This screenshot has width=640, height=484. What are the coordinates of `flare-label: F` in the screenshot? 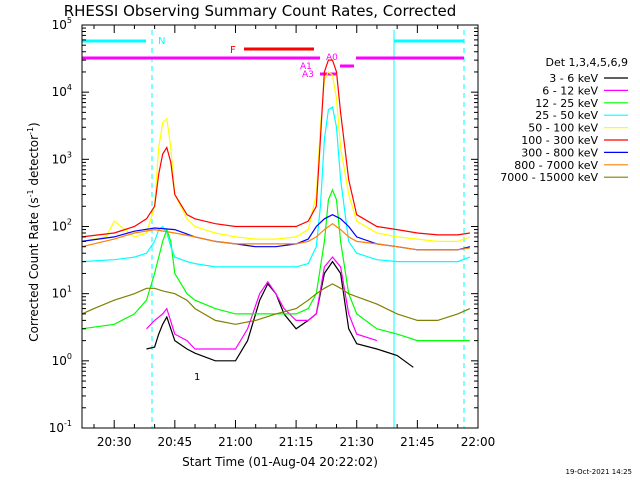 It's located at (233, 50).